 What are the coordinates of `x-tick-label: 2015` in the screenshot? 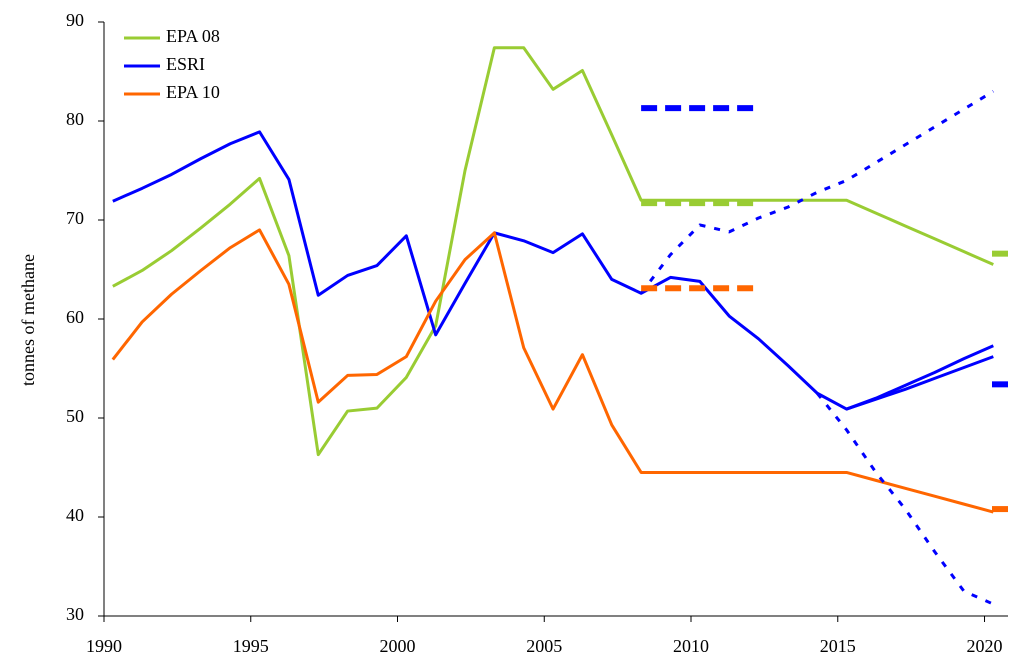 It's located at (838, 646).